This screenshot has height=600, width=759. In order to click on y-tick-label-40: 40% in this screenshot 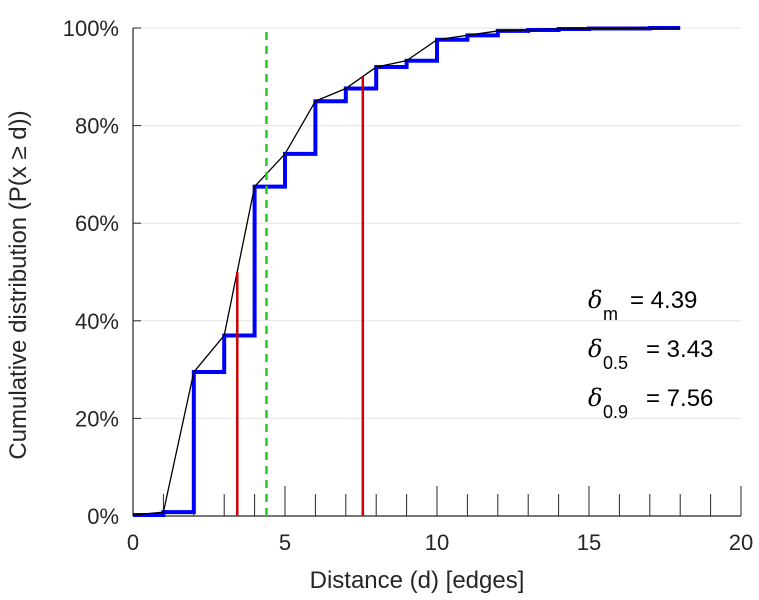, I will do `click(97, 321)`.